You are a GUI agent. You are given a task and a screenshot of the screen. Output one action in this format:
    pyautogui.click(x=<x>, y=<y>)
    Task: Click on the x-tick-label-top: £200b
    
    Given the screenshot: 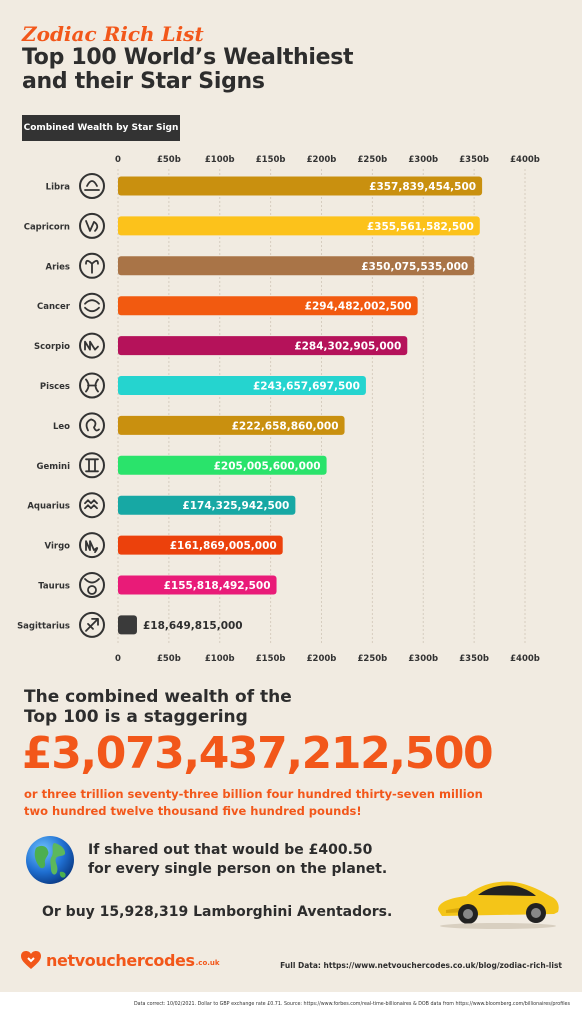 What is the action you would take?
    pyautogui.click(x=322, y=160)
    